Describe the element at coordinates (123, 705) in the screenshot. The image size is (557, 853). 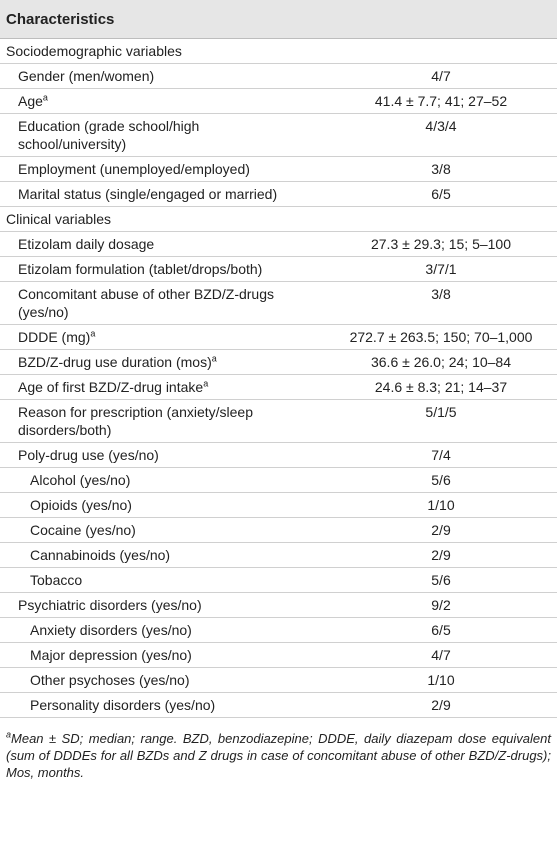
I see `row-label: Personality disorders (yes/no)` at that location.